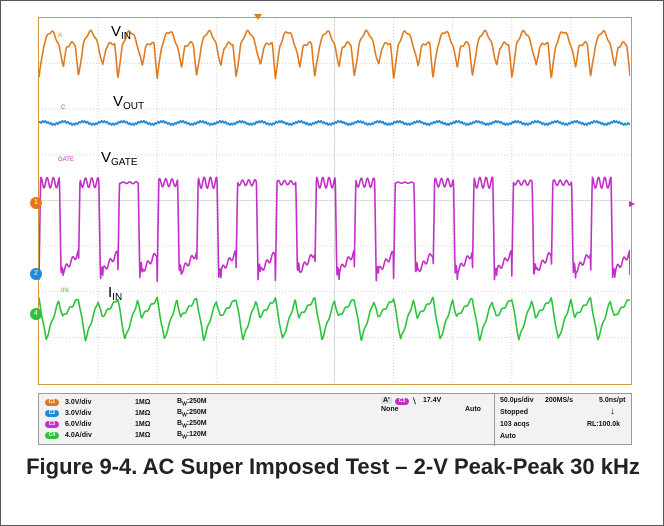  I want to click on channel-row-1: C1 3.0V/div 1MΩ BW:250M, so click(126, 402).